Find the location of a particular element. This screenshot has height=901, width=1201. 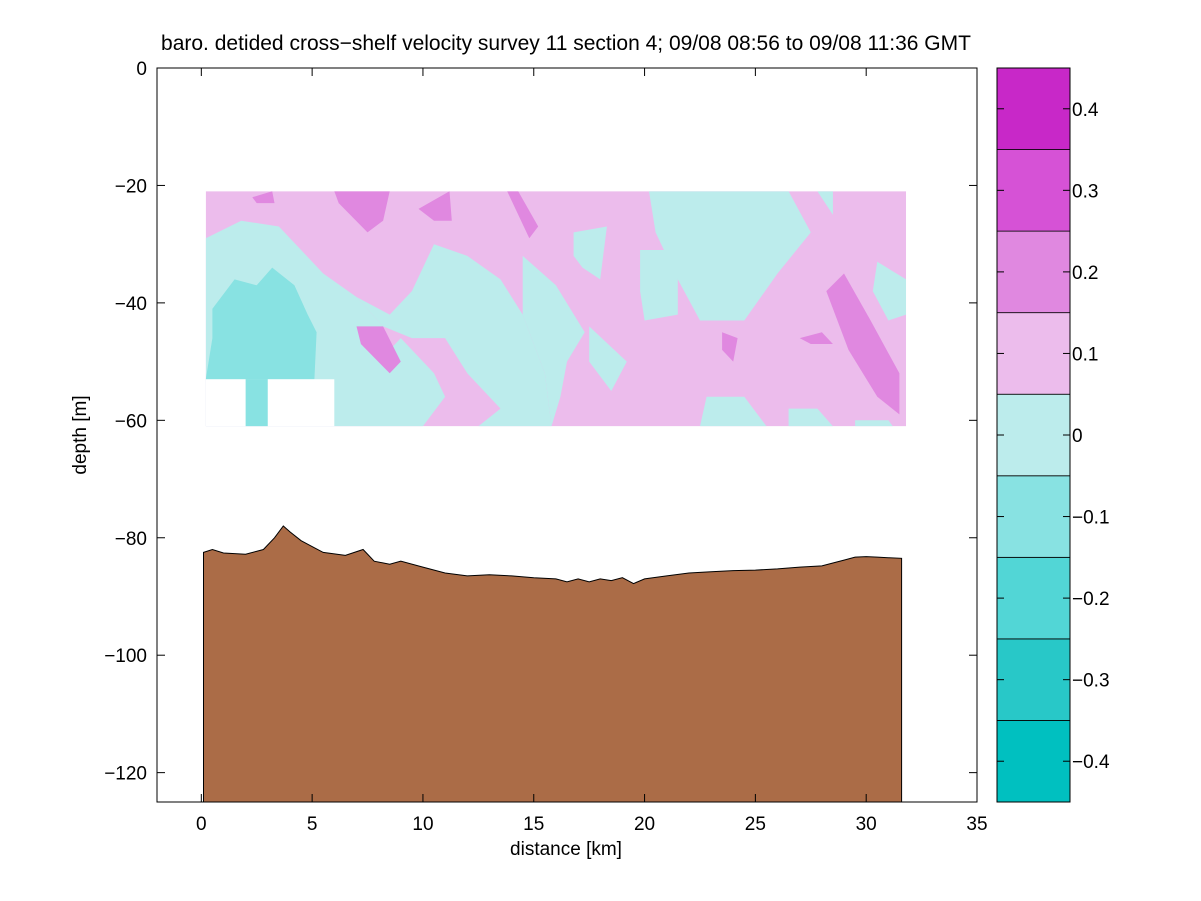

x-tick-label: 35 is located at coordinates (976, 824).